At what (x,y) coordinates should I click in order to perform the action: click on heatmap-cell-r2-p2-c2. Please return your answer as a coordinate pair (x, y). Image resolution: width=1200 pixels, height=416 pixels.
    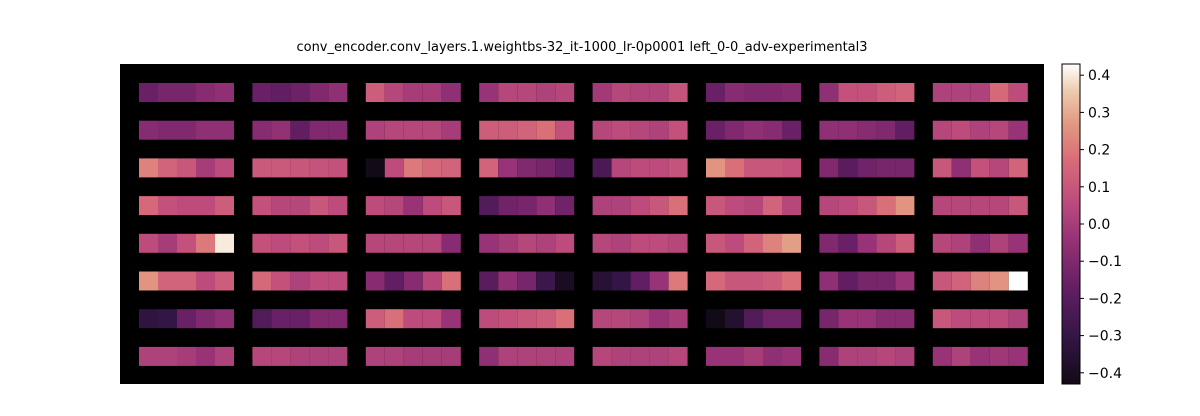
    Looking at the image, I should click on (413, 168).